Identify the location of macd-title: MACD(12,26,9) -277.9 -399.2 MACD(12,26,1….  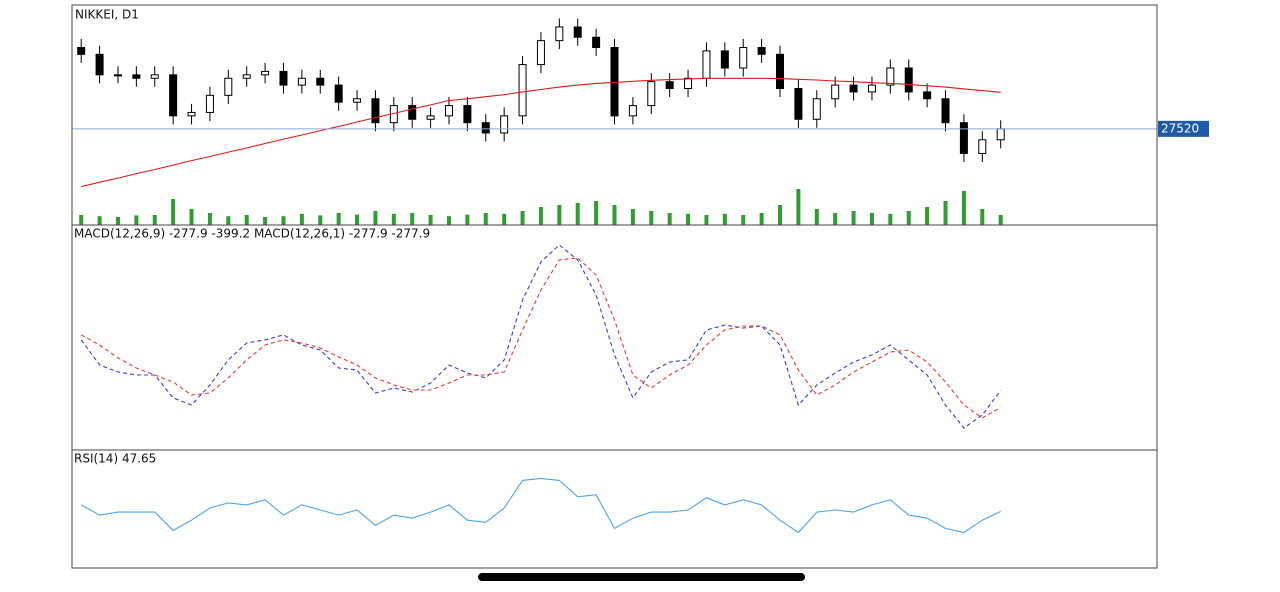
(252, 234).